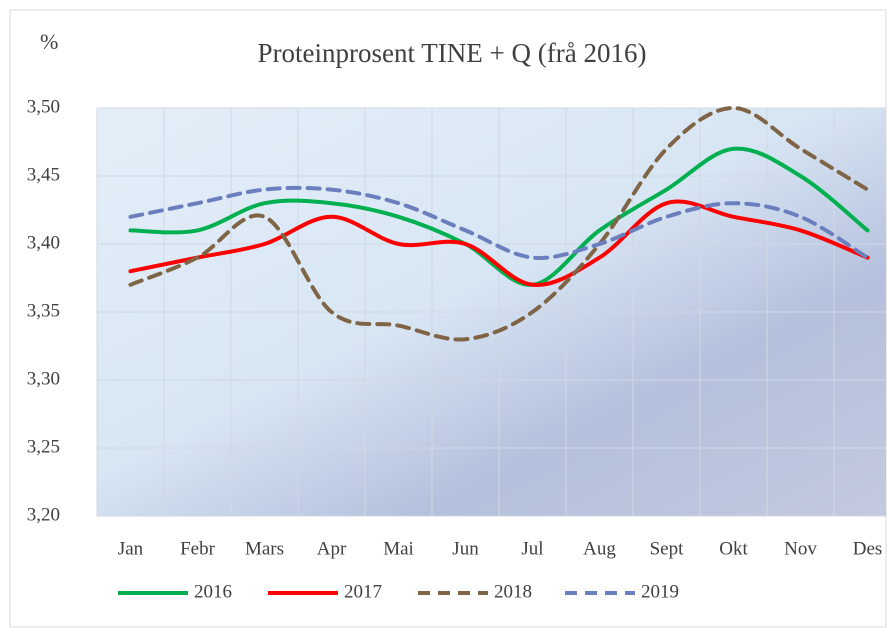 This screenshot has height=633, width=887. What do you see at coordinates (43, 514) in the screenshot?
I see `y-tick-label: 3,20` at bounding box center [43, 514].